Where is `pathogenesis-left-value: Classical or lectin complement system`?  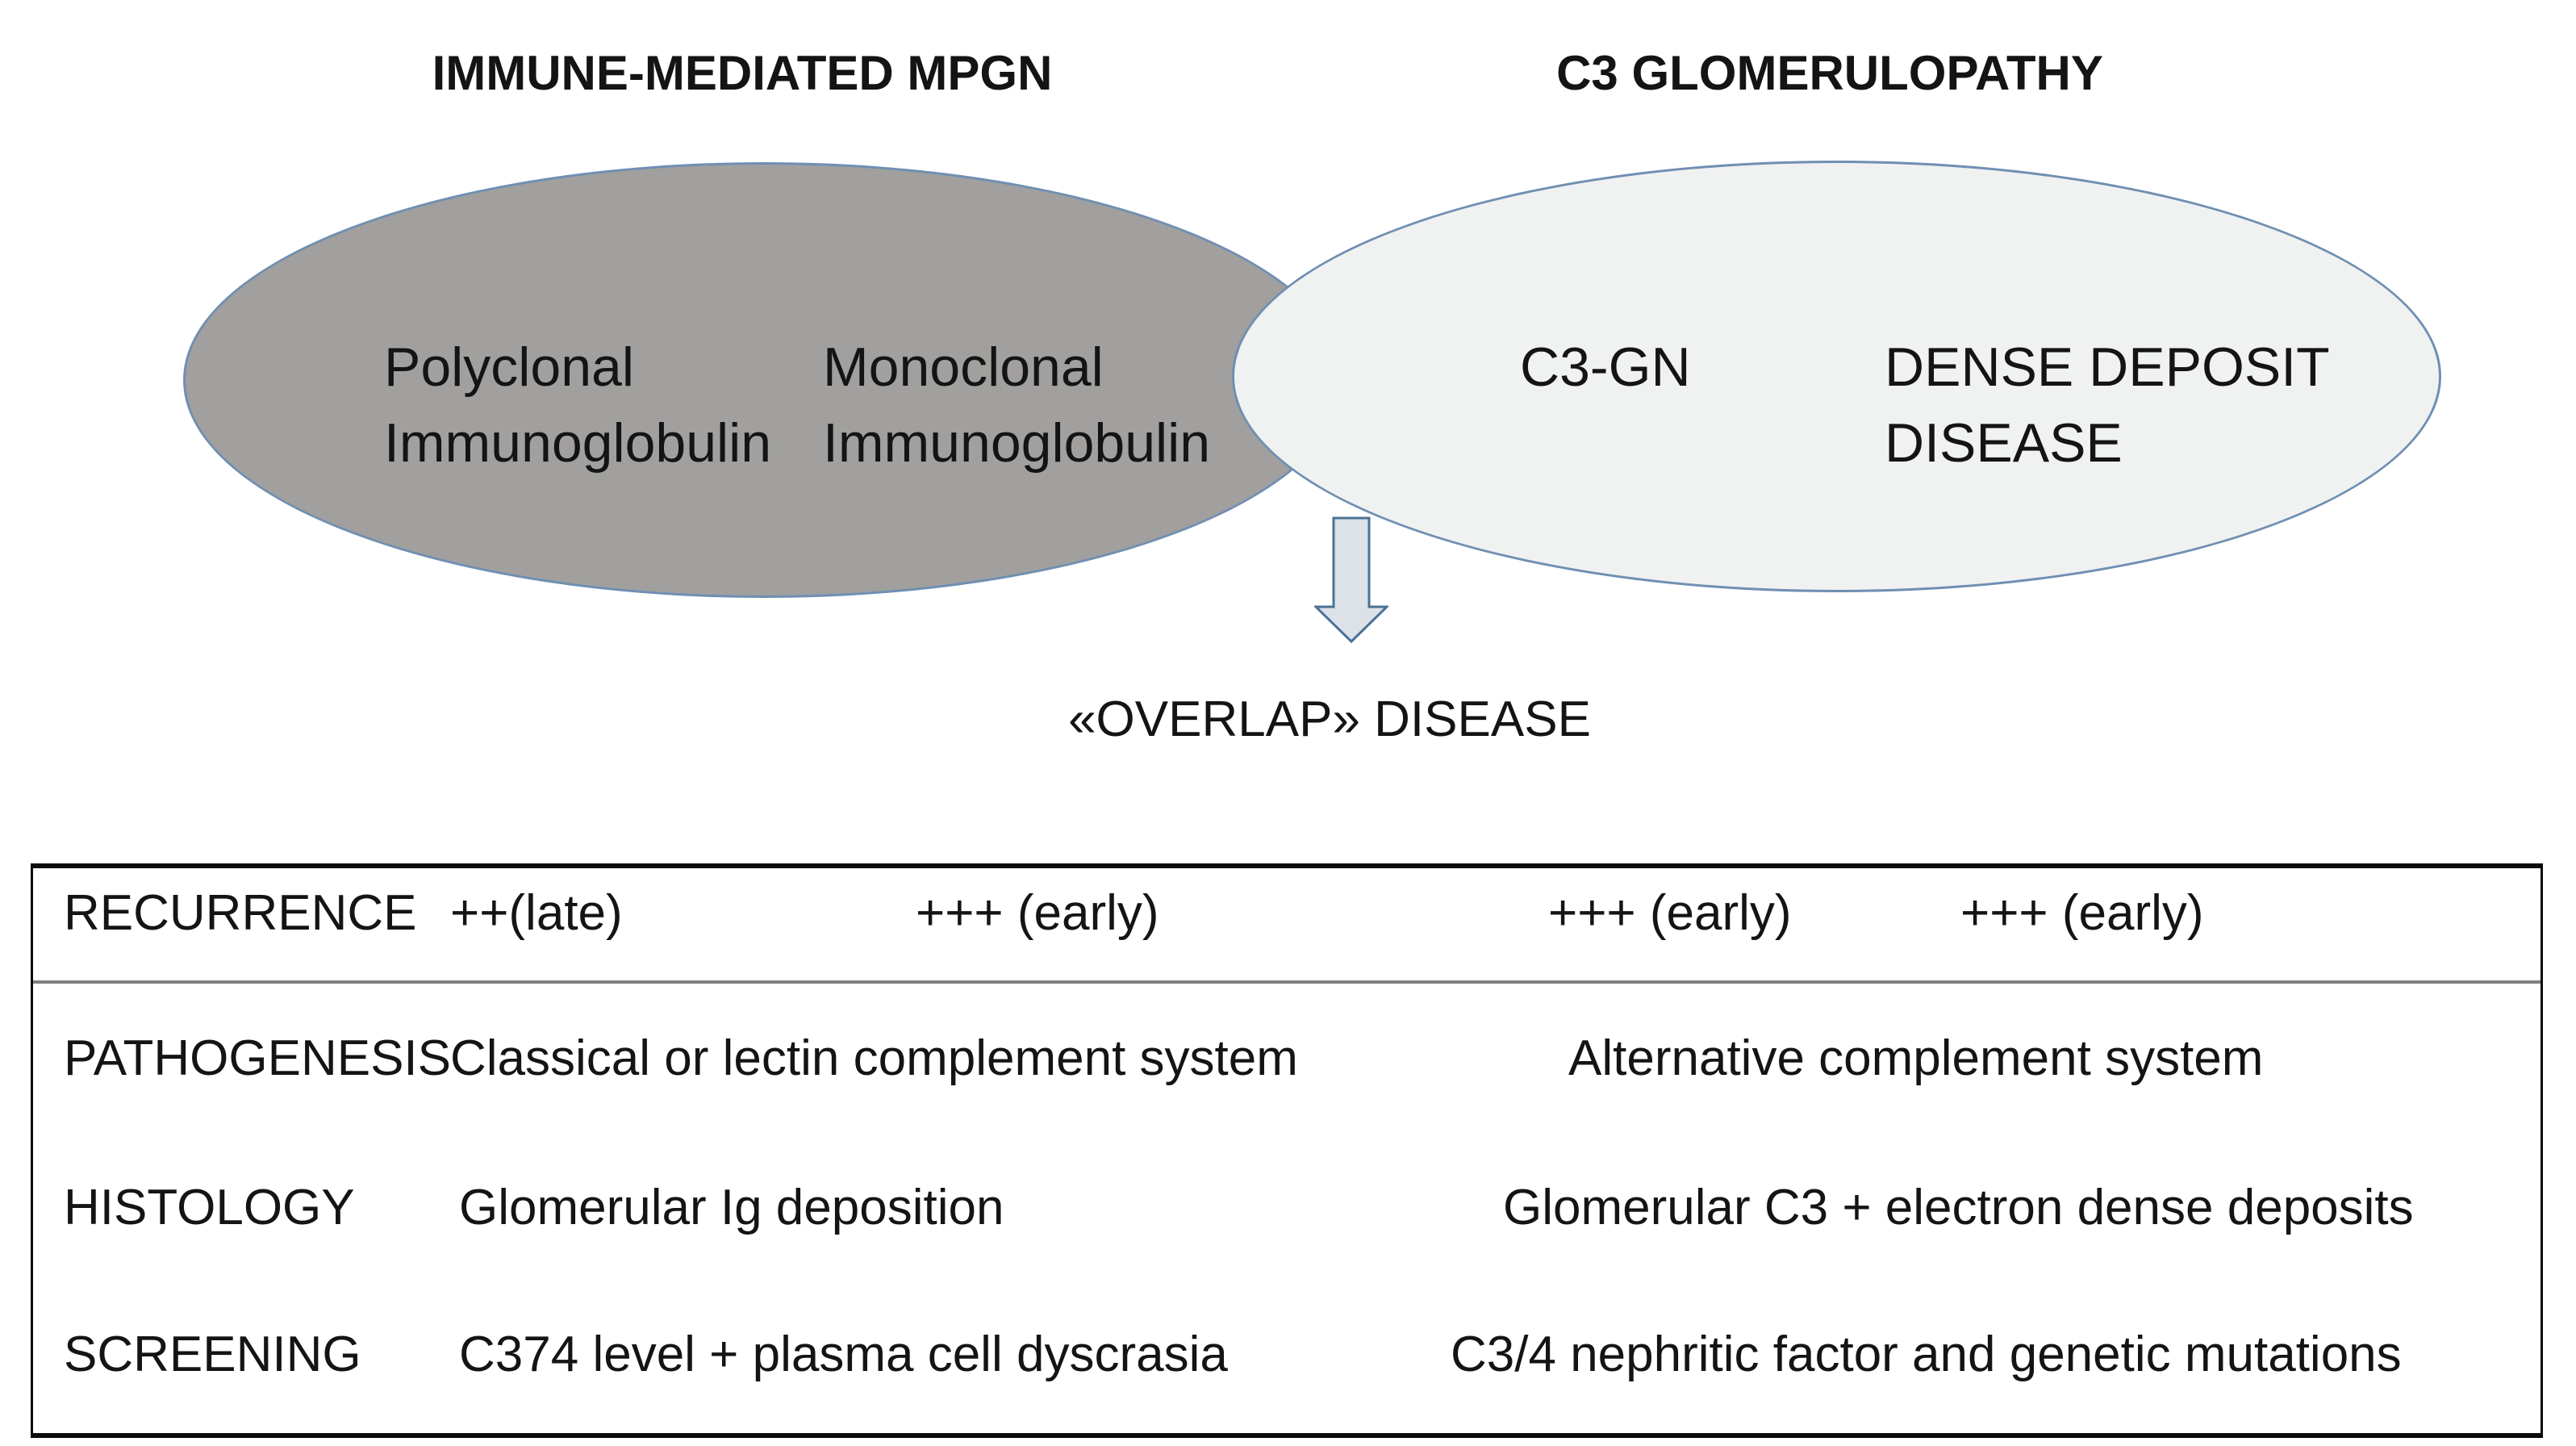 pathogenesis-left-value: Classical or lectin complement system is located at coordinates (874, 1058).